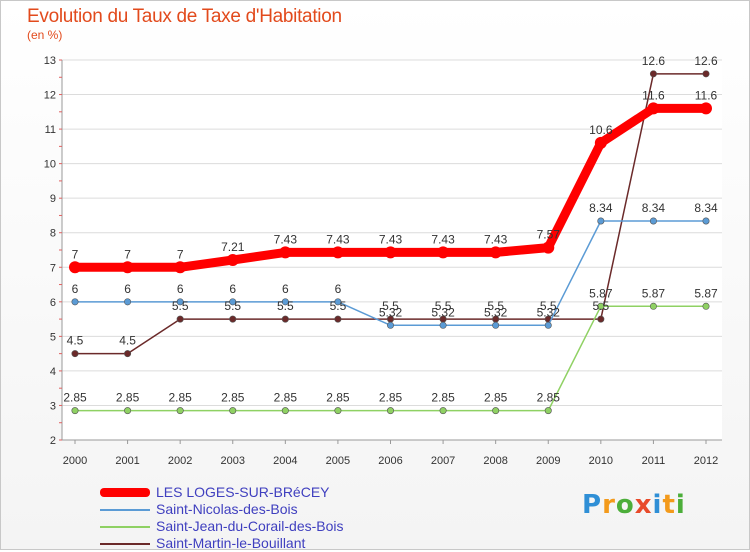 Image resolution: width=750 pixels, height=552 pixels. I want to click on legend-label-1: LES LOGES-SUR-BRéCEY, so click(243, 492).